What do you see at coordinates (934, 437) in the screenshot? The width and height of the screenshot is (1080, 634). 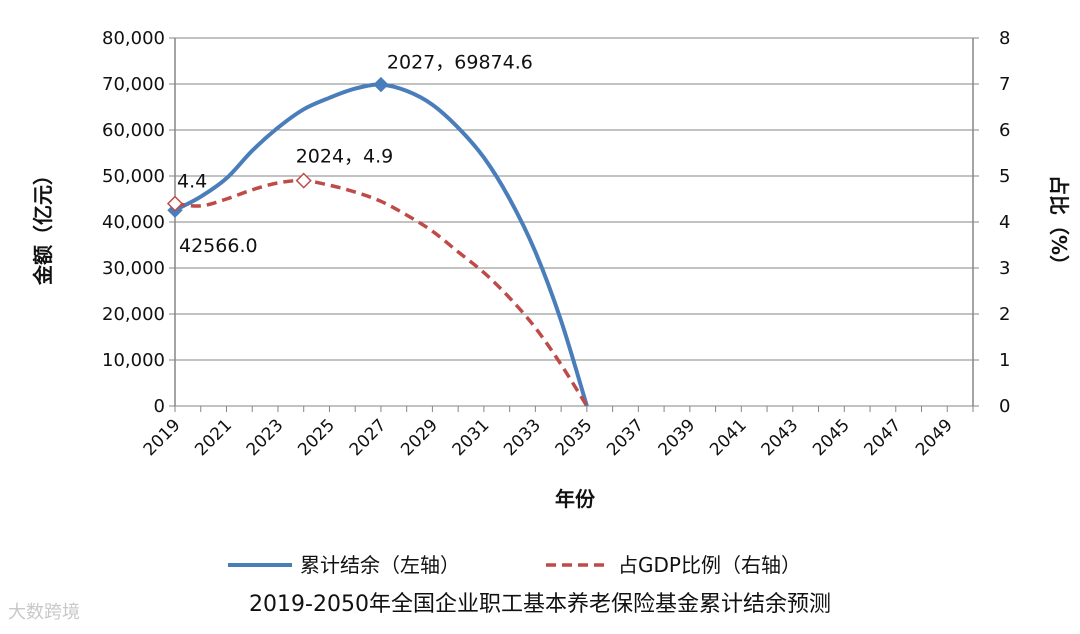 I see `x-tick-label: 2049` at bounding box center [934, 437].